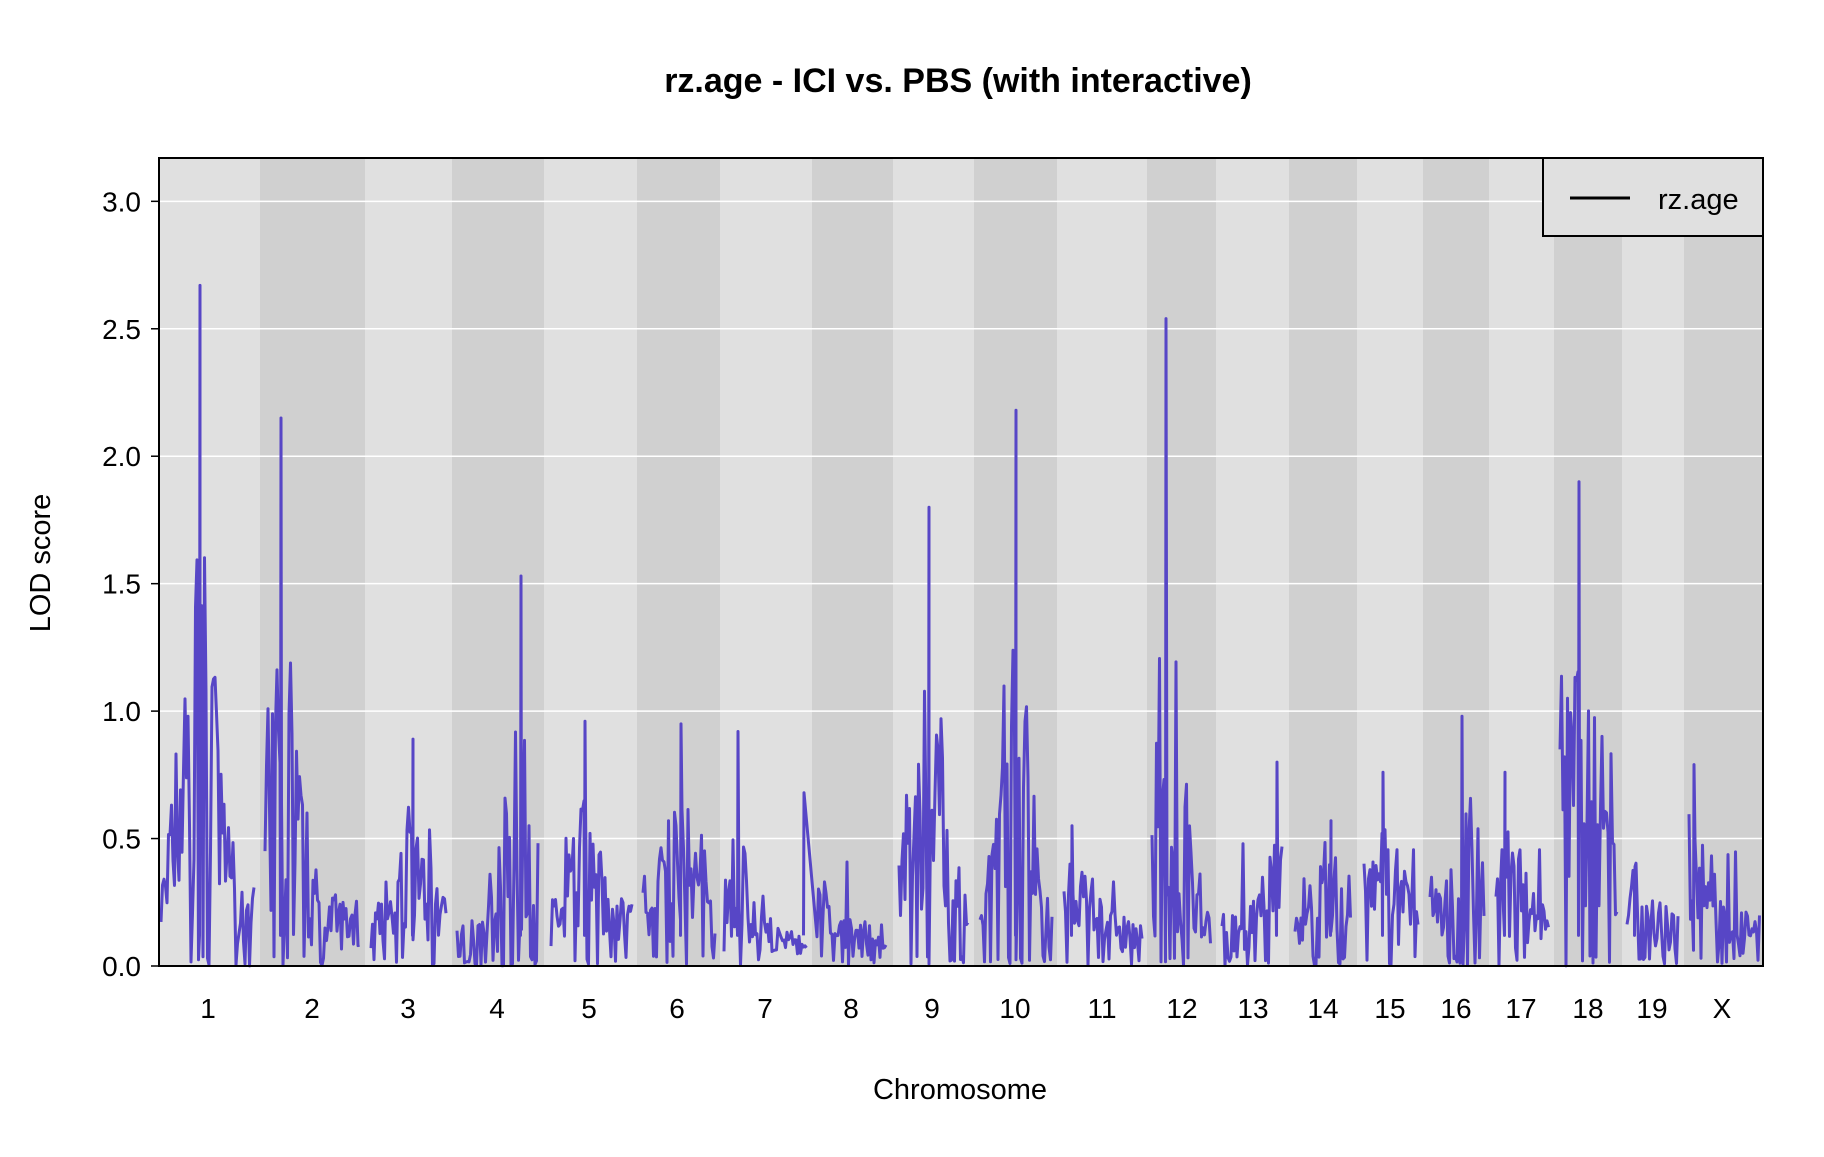  What do you see at coordinates (1389, 1008) in the screenshot?
I see `x-tick-label-chr-15: 15` at bounding box center [1389, 1008].